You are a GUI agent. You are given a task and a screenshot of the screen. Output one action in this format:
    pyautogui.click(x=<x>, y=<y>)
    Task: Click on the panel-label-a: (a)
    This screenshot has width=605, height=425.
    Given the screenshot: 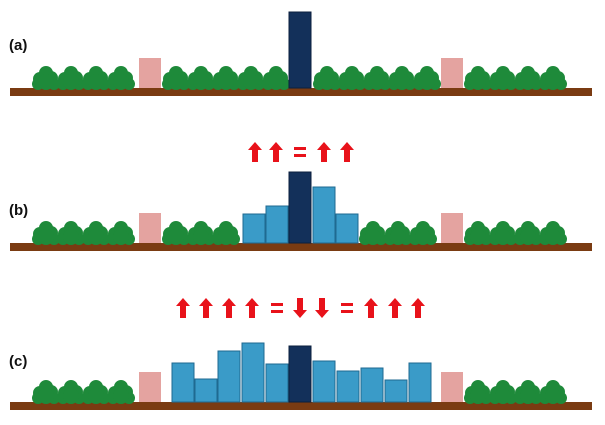 What is the action you would take?
    pyautogui.click(x=18, y=45)
    